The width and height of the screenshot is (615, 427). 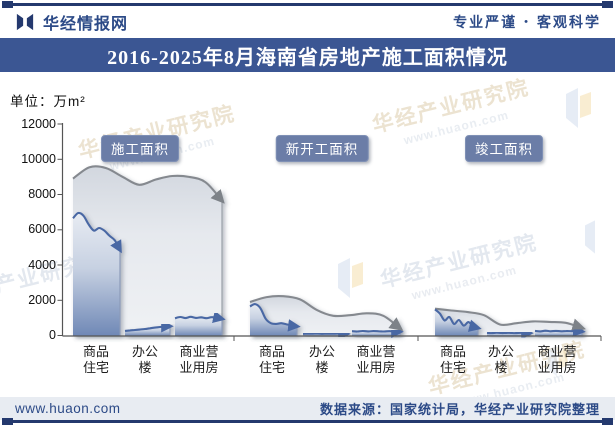 What do you see at coordinates (504, 148) in the screenshot?
I see `group-pill-3: 竣工面积` at bounding box center [504, 148].